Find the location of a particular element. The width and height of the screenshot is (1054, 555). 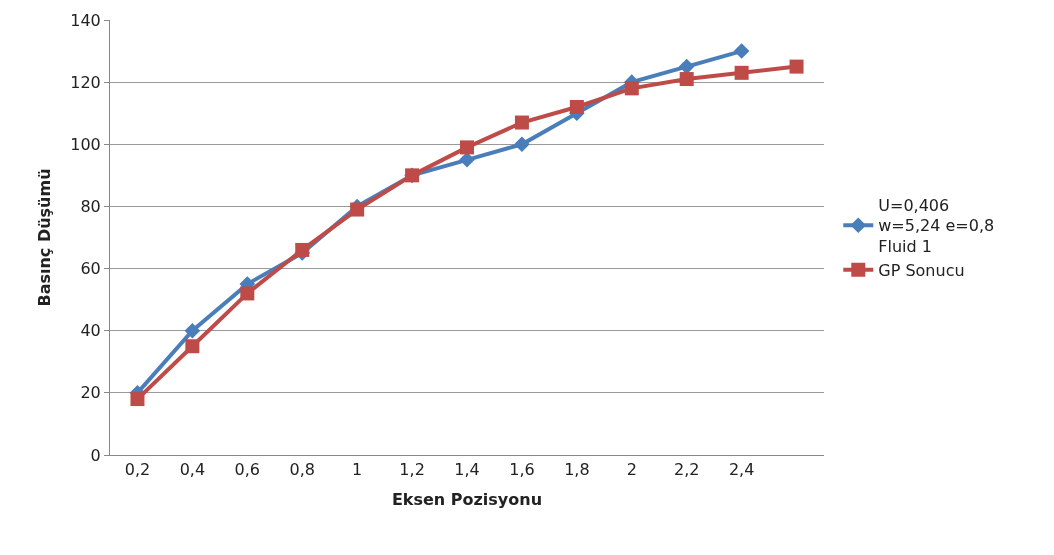

y-tick-label: 20 is located at coordinates (90, 393).